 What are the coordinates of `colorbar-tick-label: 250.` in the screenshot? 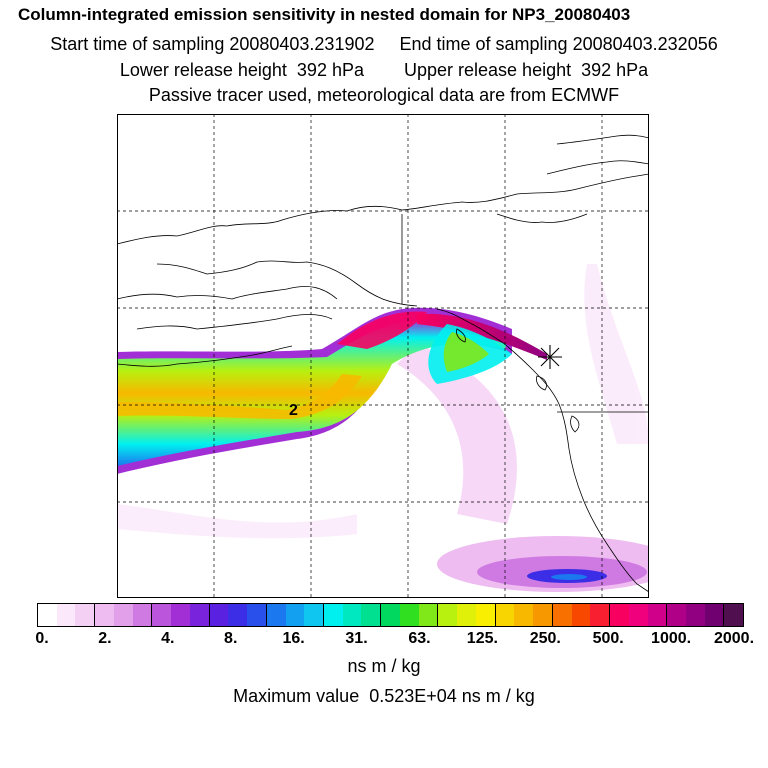 It's located at (545, 638).